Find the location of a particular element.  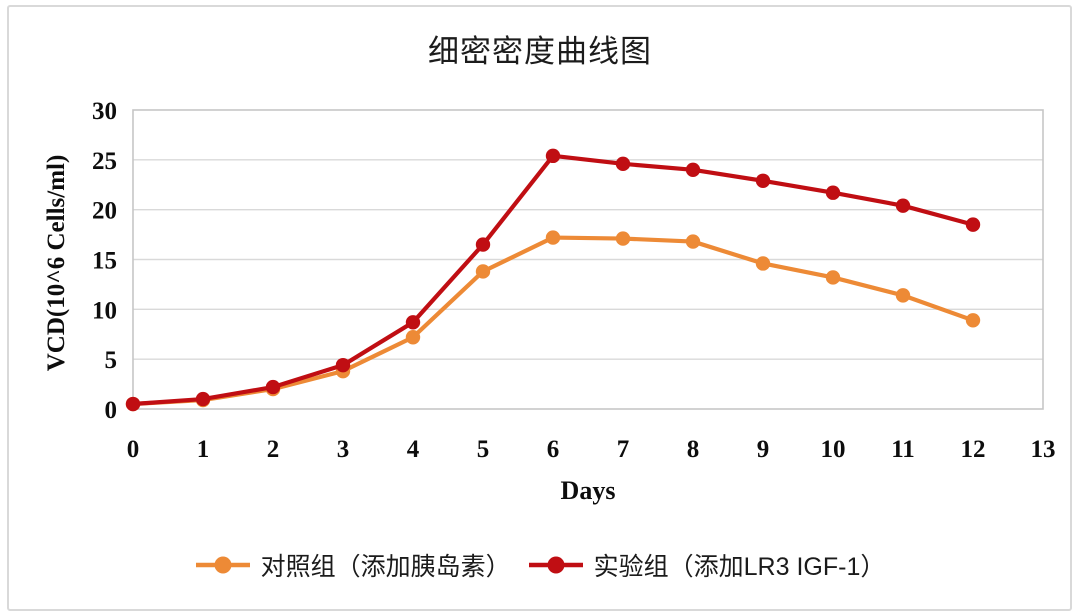

chart-title: 细密密度曲线图 is located at coordinates (540, 51).